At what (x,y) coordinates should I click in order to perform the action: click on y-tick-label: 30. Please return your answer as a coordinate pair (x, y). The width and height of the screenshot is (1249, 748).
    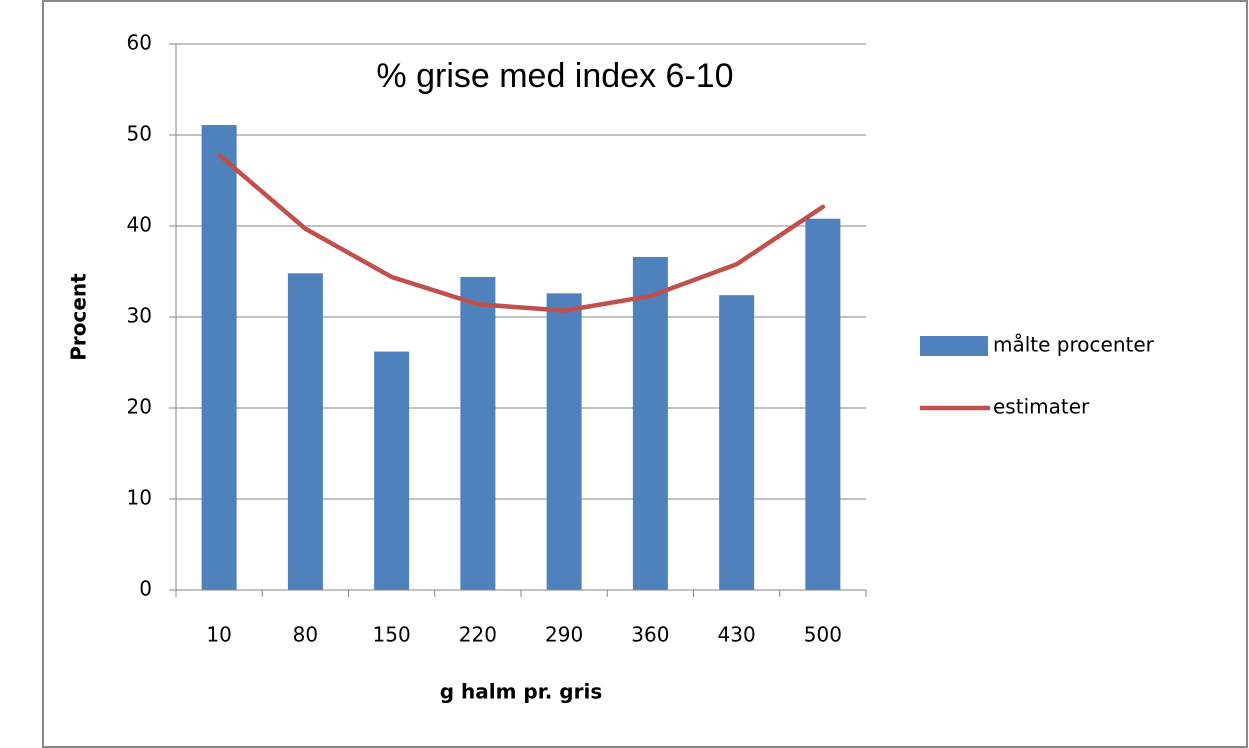
    Looking at the image, I should click on (139, 316).